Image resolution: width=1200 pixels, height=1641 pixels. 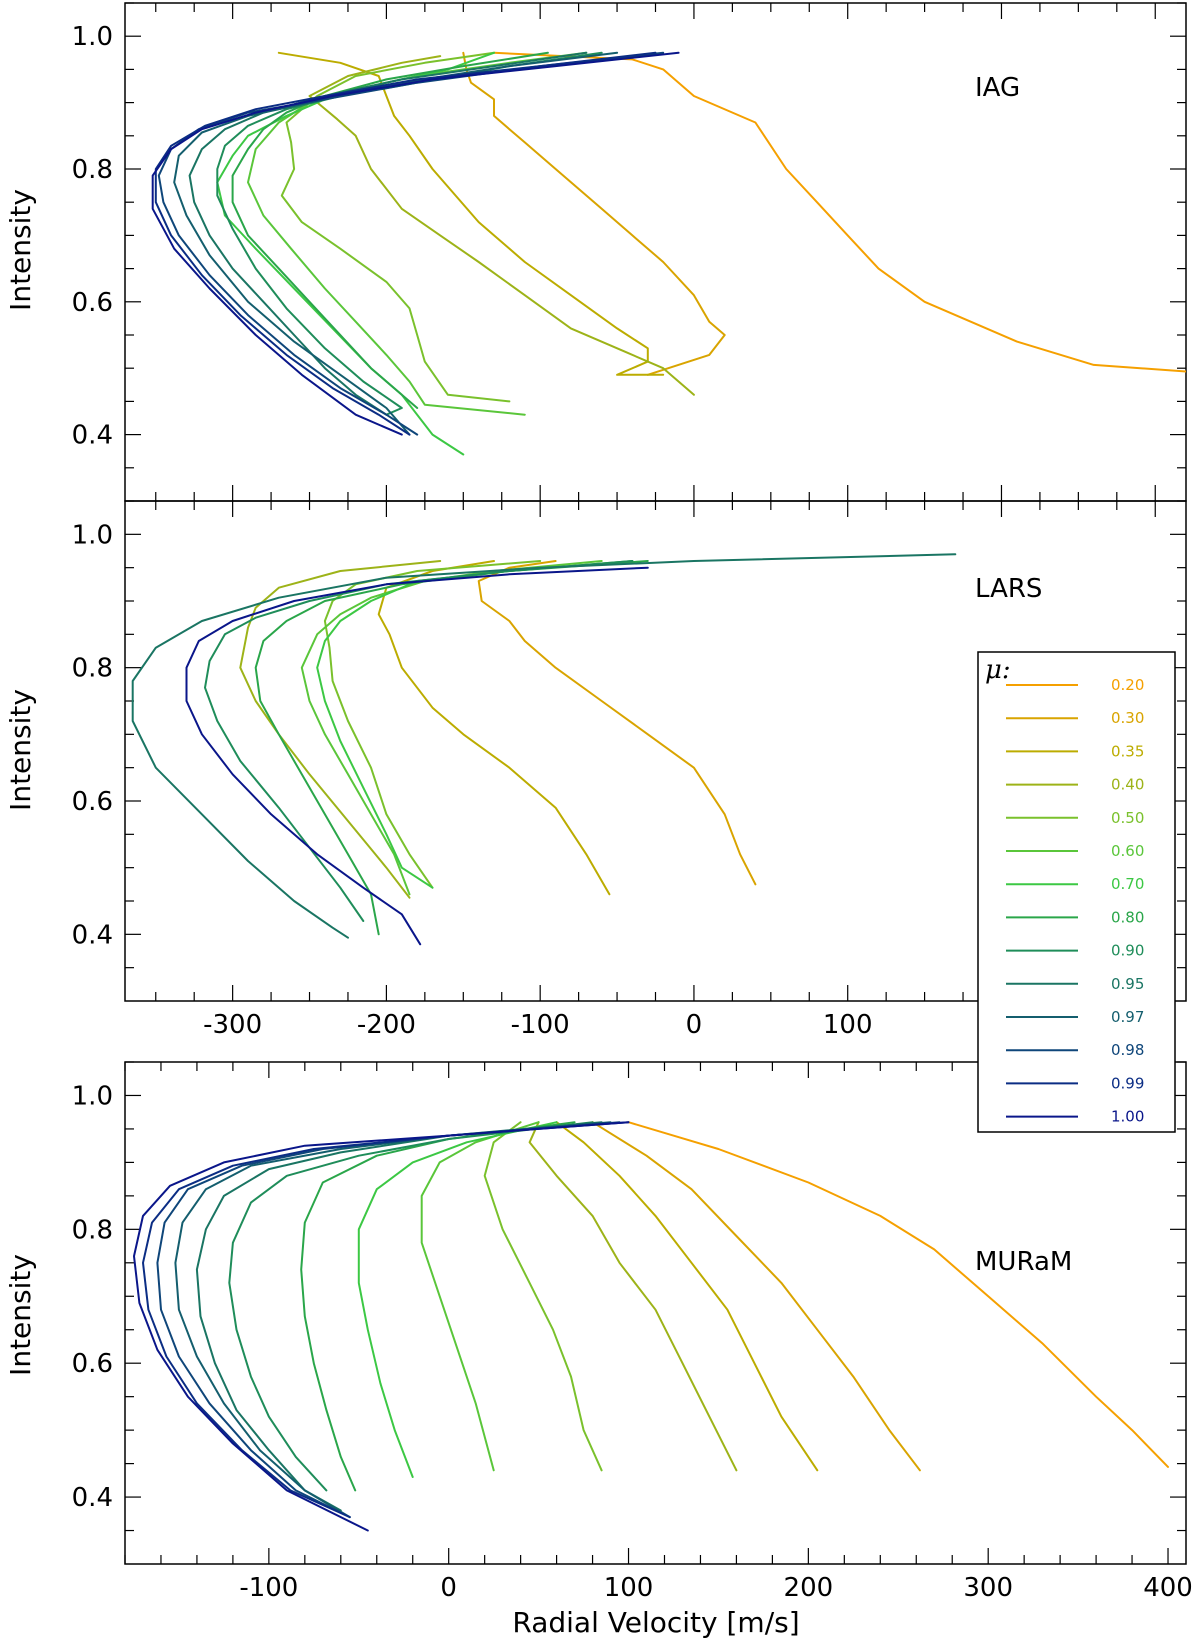 I want to click on x-tick-label: -200, so click(x=386, y=1025).